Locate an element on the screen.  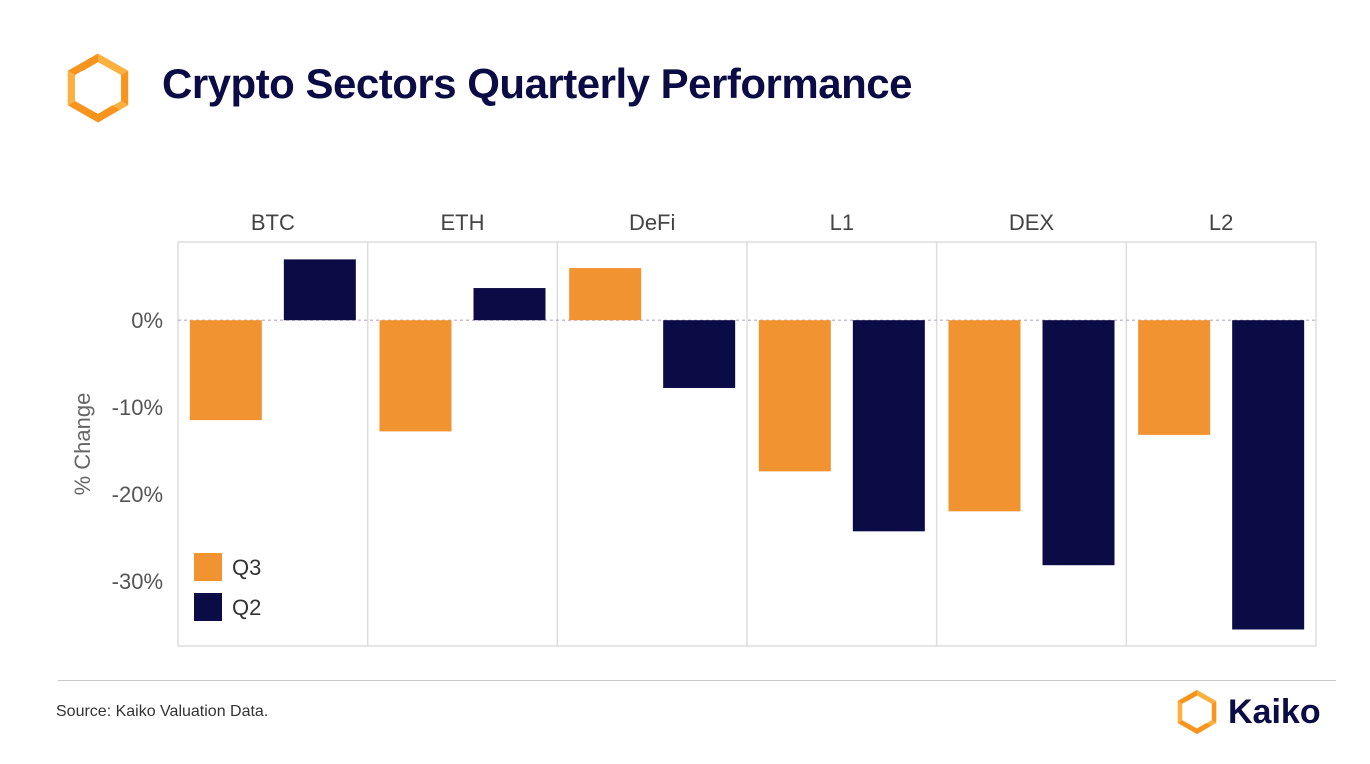
bar-q3-defi is located at coordinates (605, 294).